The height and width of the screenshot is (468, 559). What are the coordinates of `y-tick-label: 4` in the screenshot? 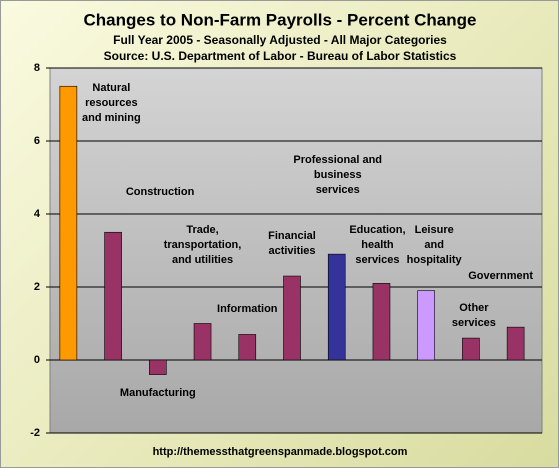 It's located at (37, 214).